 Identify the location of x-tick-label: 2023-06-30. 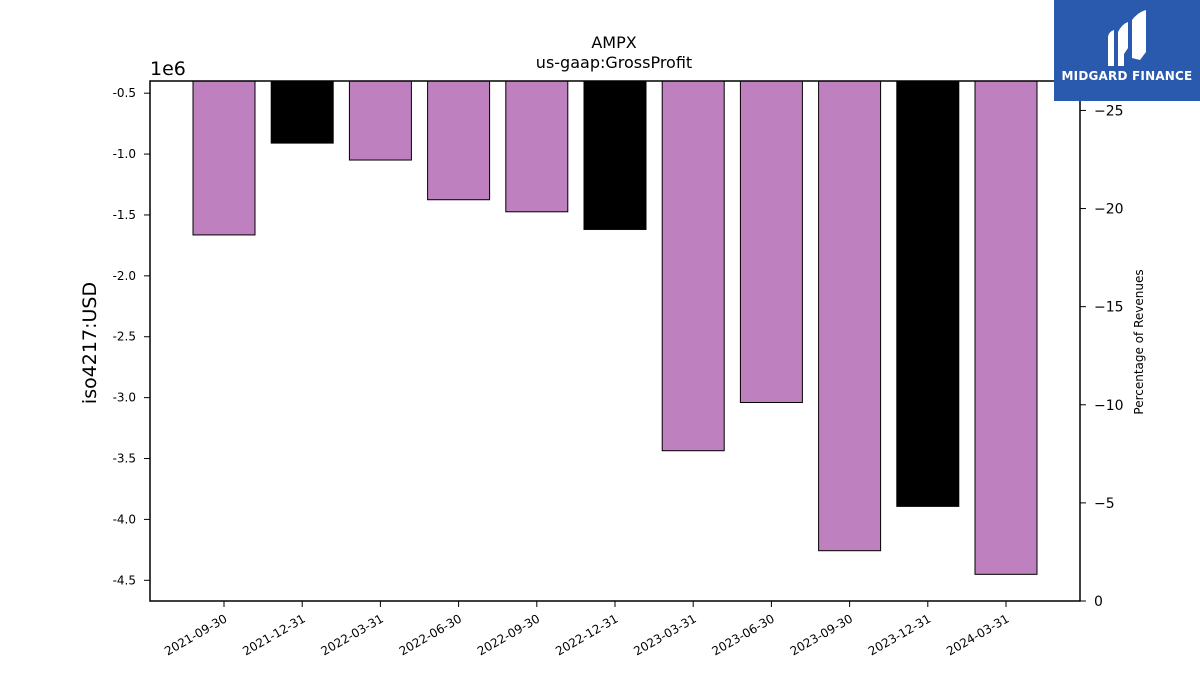
(742, 634).